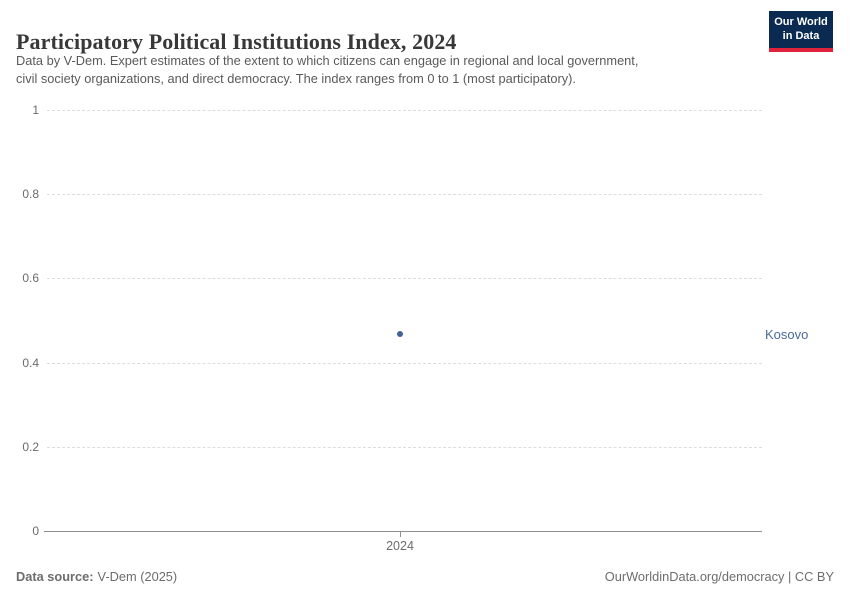  I want to click on gridline-0.8, so click(404, 194).